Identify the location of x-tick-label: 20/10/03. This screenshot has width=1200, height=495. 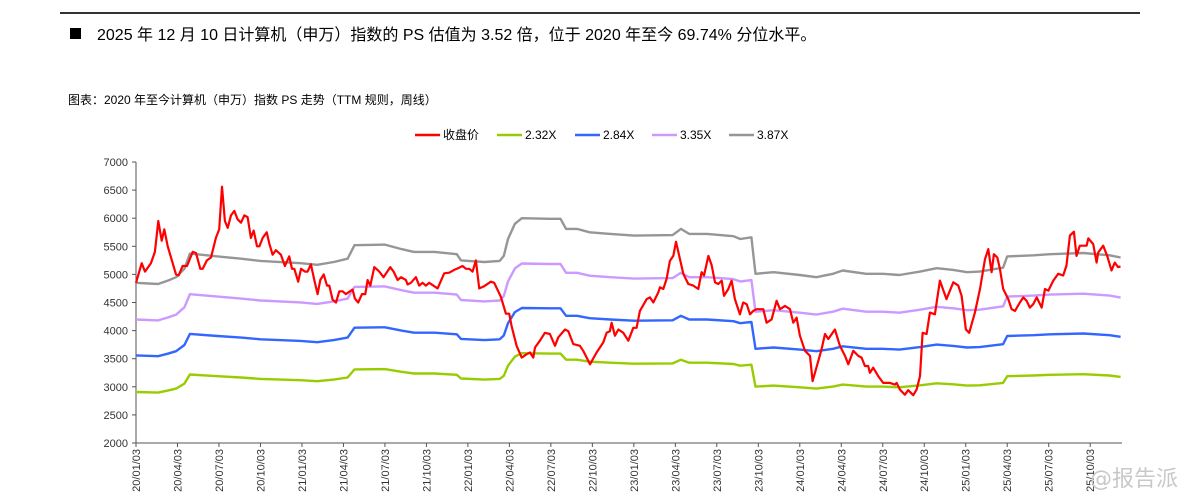
(261, 470).